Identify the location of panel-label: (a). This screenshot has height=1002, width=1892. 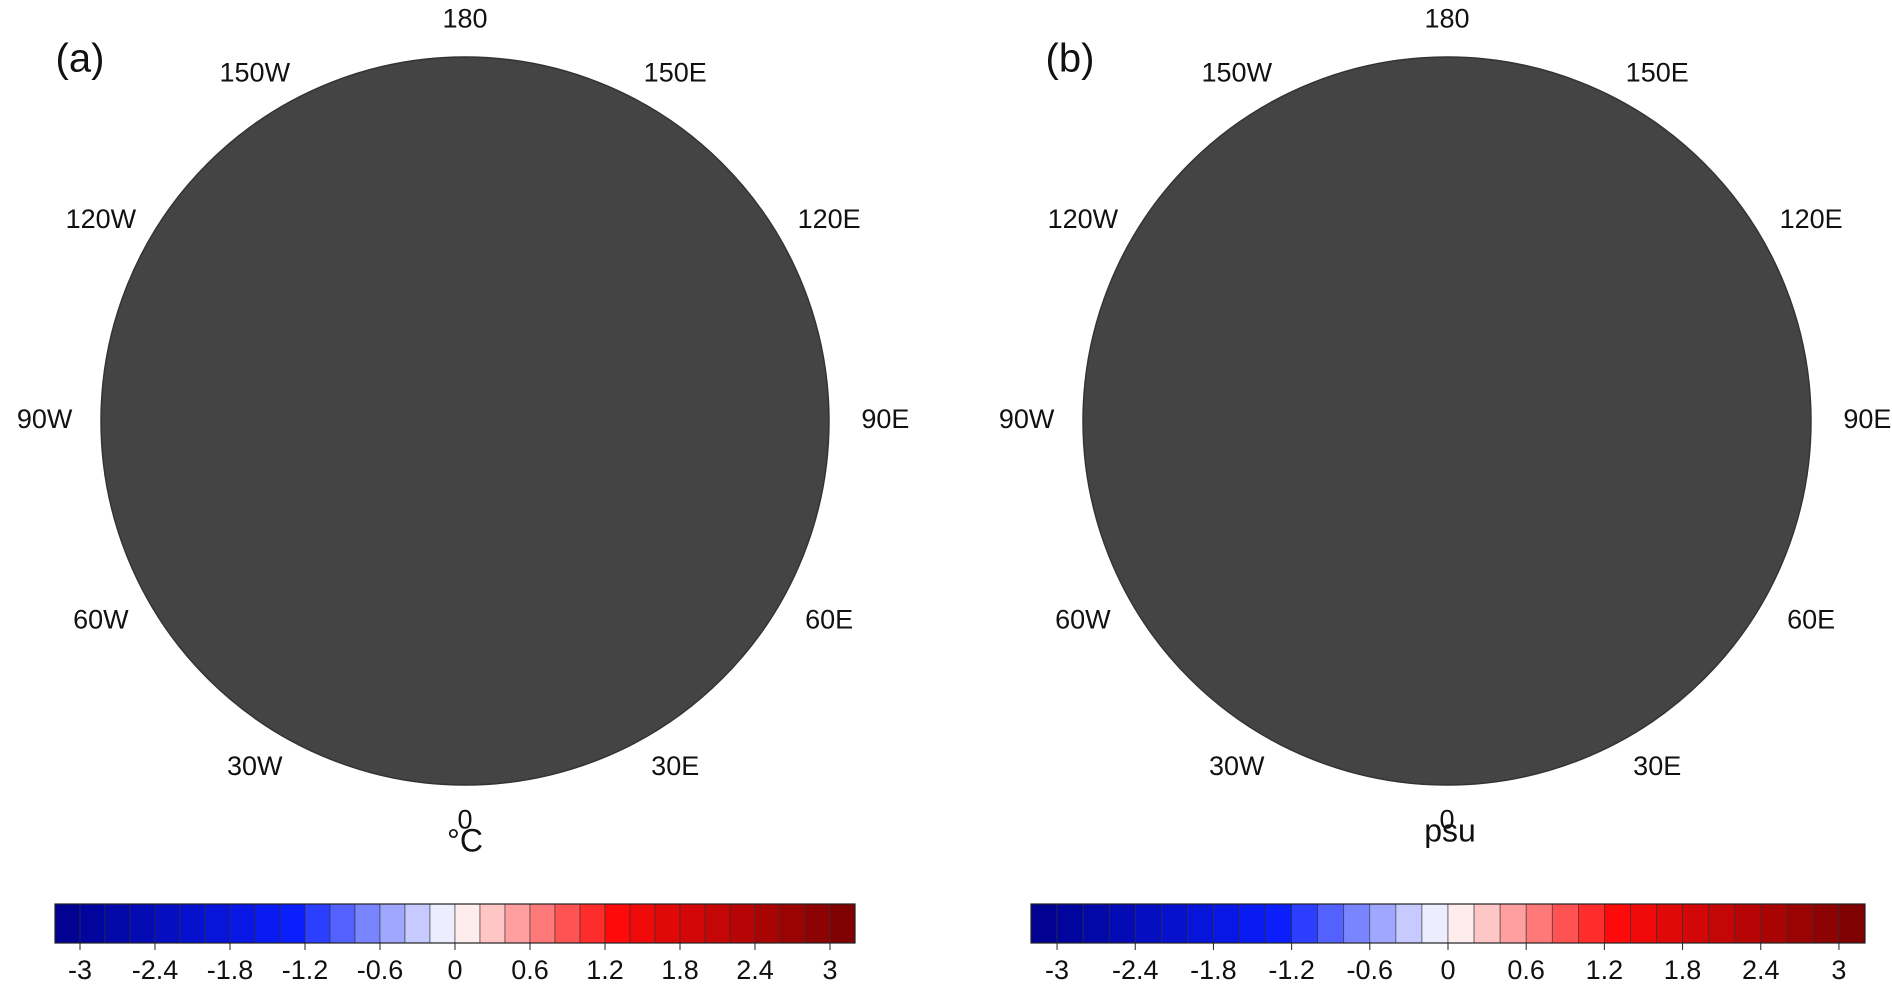
(80, 59).